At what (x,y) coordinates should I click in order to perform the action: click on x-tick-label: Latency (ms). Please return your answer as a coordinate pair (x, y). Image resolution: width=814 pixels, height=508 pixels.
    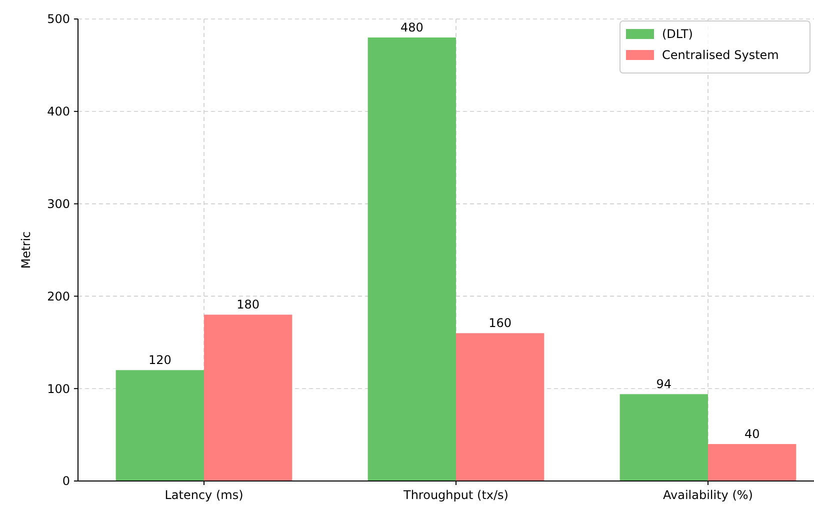
    Looking at the image, I should click on (204, 495).